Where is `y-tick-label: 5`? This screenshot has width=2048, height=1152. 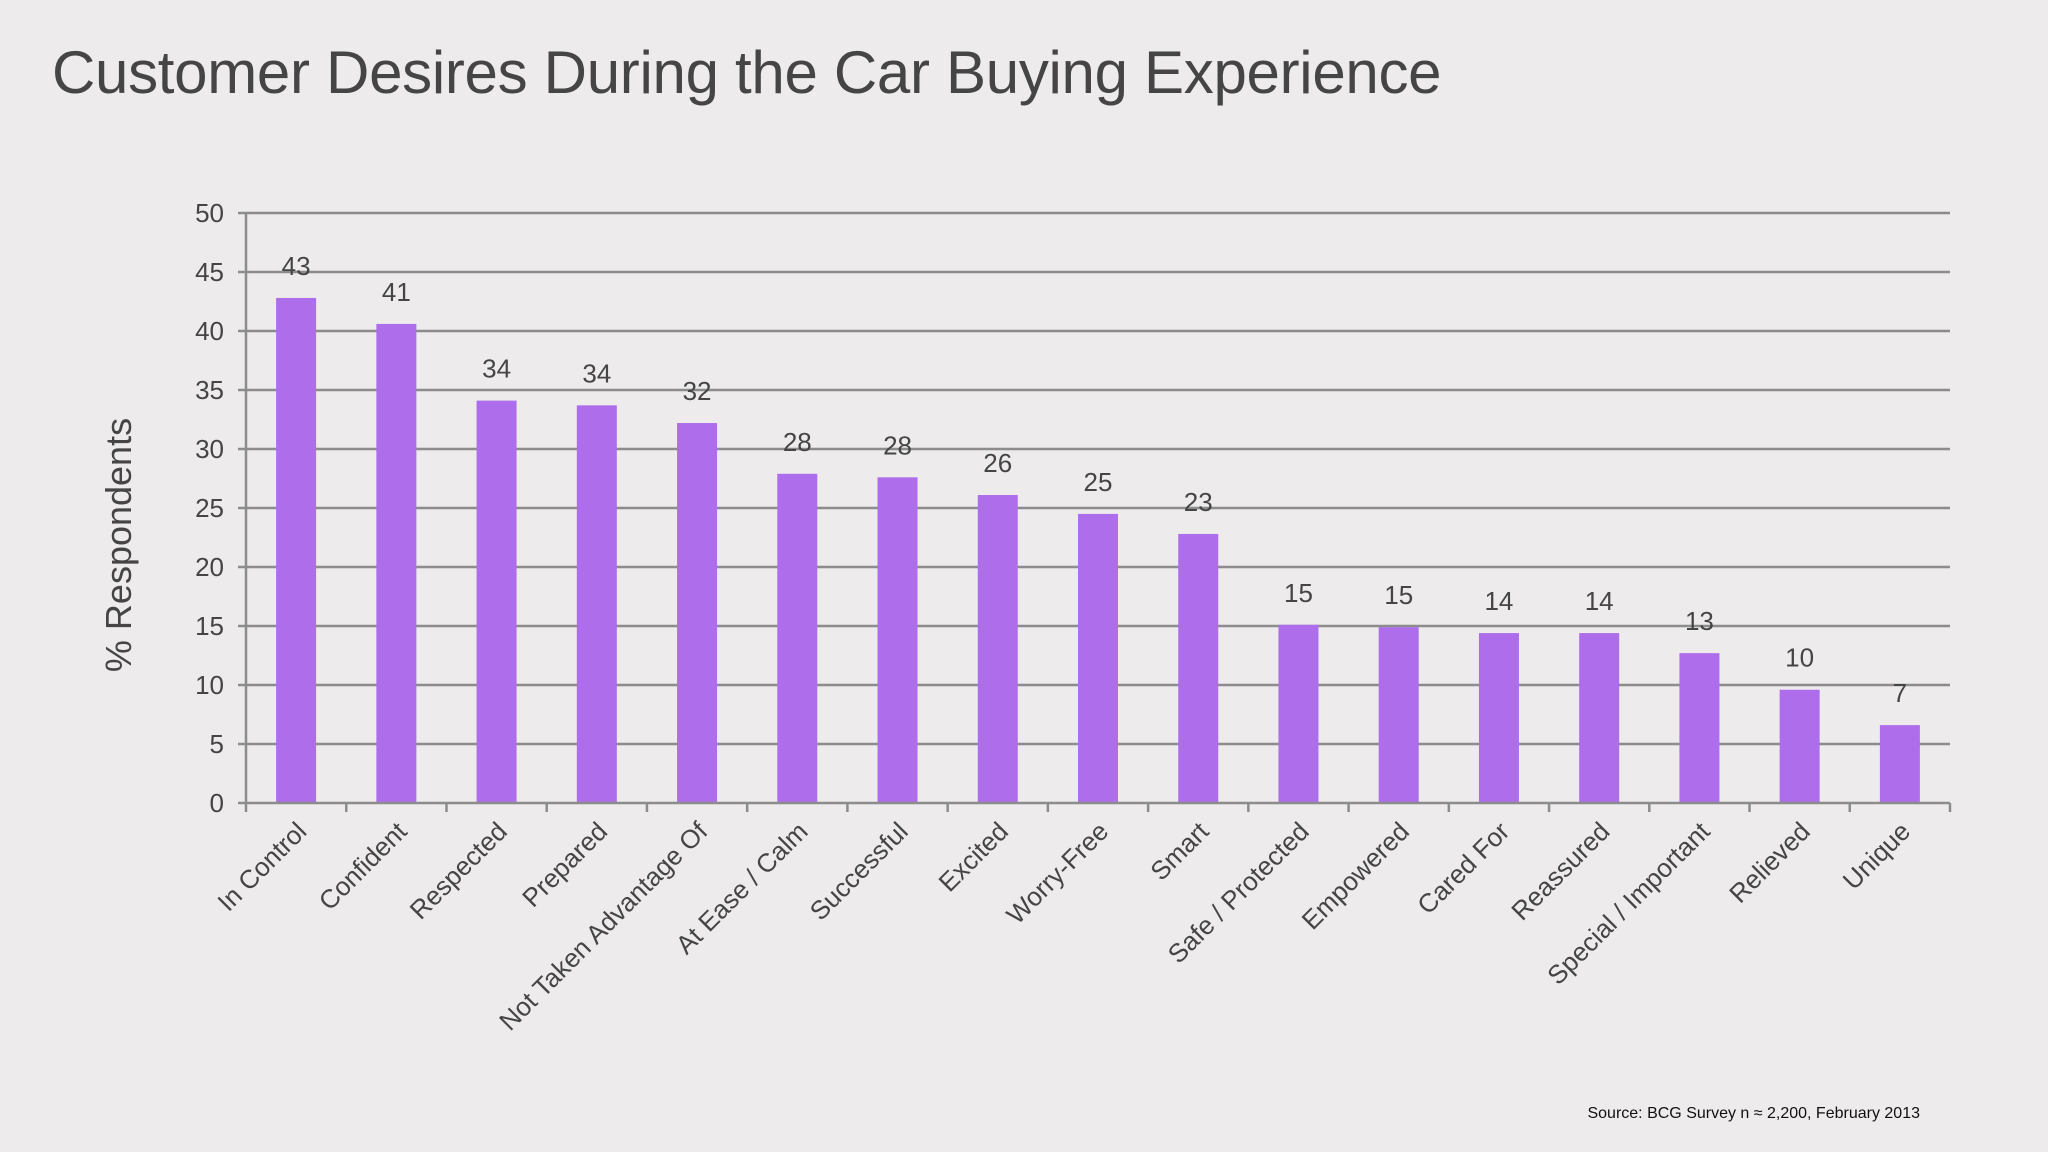 y-tick-label: 5 is located at coordinates (217, 744).